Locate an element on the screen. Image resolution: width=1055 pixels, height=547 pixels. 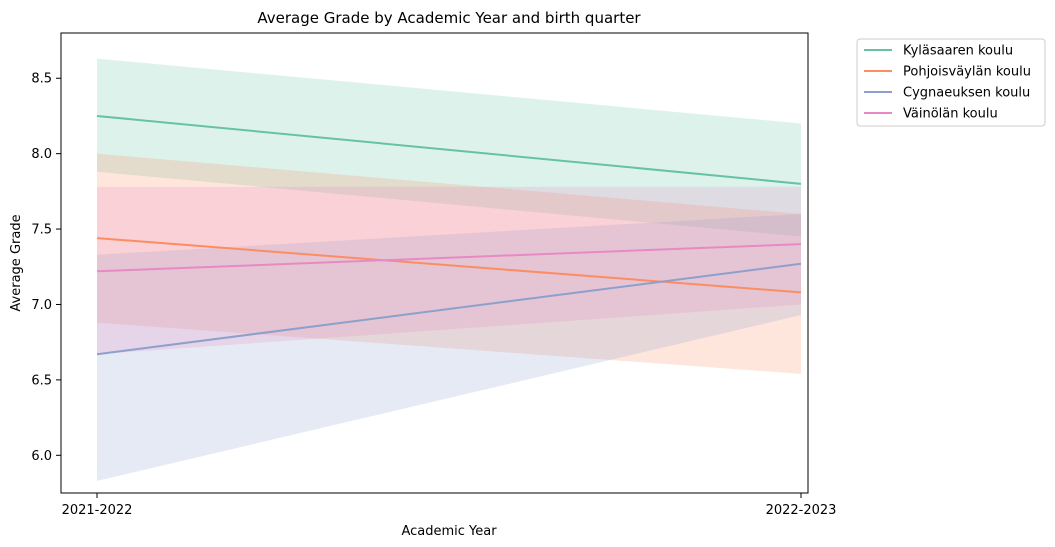
y-axis-label: Average Grade is located at coordinates (16, 262).